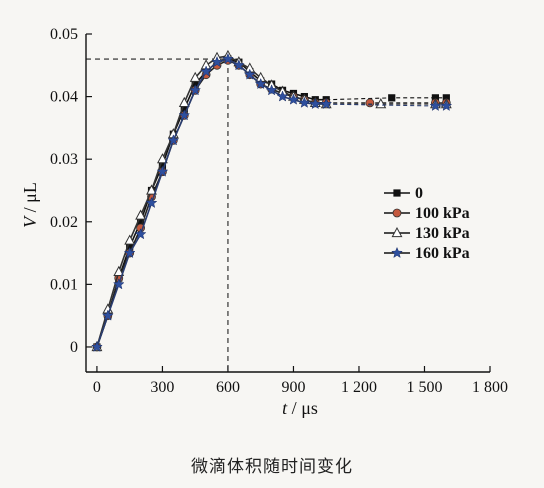  I want to click on legend-item: 100 kPa, so click(427, 213).